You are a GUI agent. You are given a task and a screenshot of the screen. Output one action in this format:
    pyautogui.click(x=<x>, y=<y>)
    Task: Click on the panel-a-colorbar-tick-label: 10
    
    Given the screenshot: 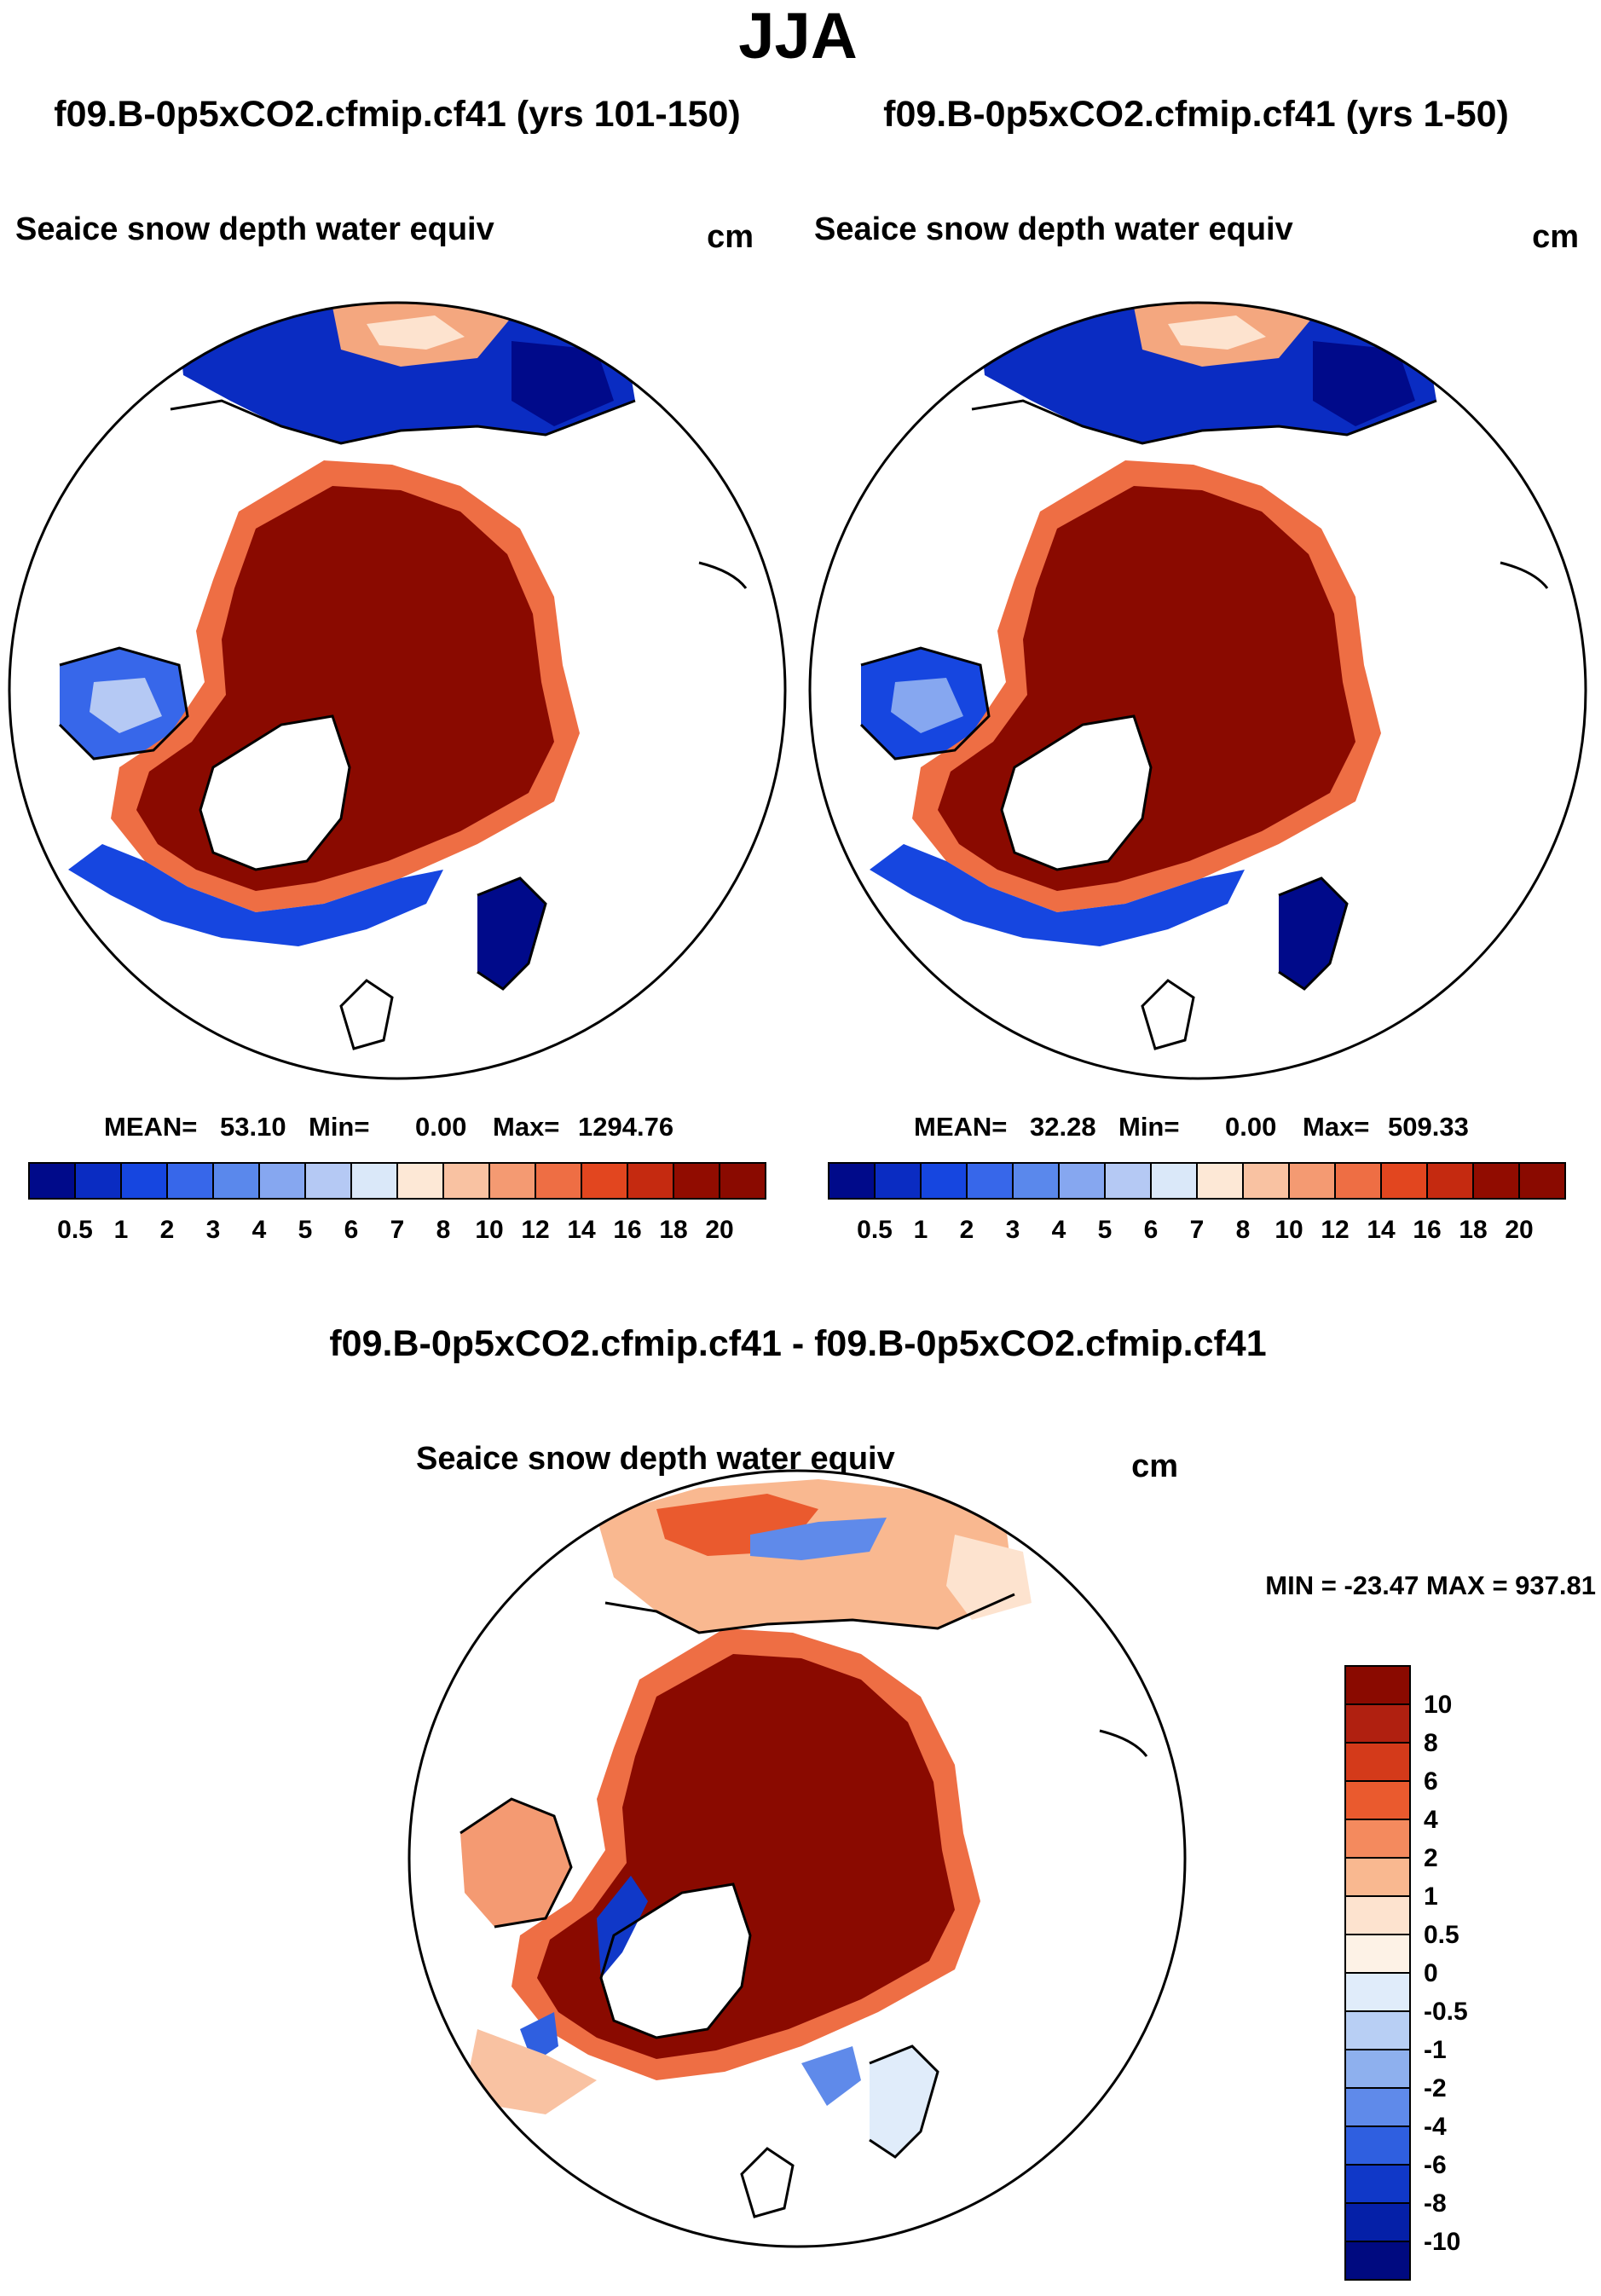 What is the action you would take?
    pyautogui.click(x=489, y=1230)
    